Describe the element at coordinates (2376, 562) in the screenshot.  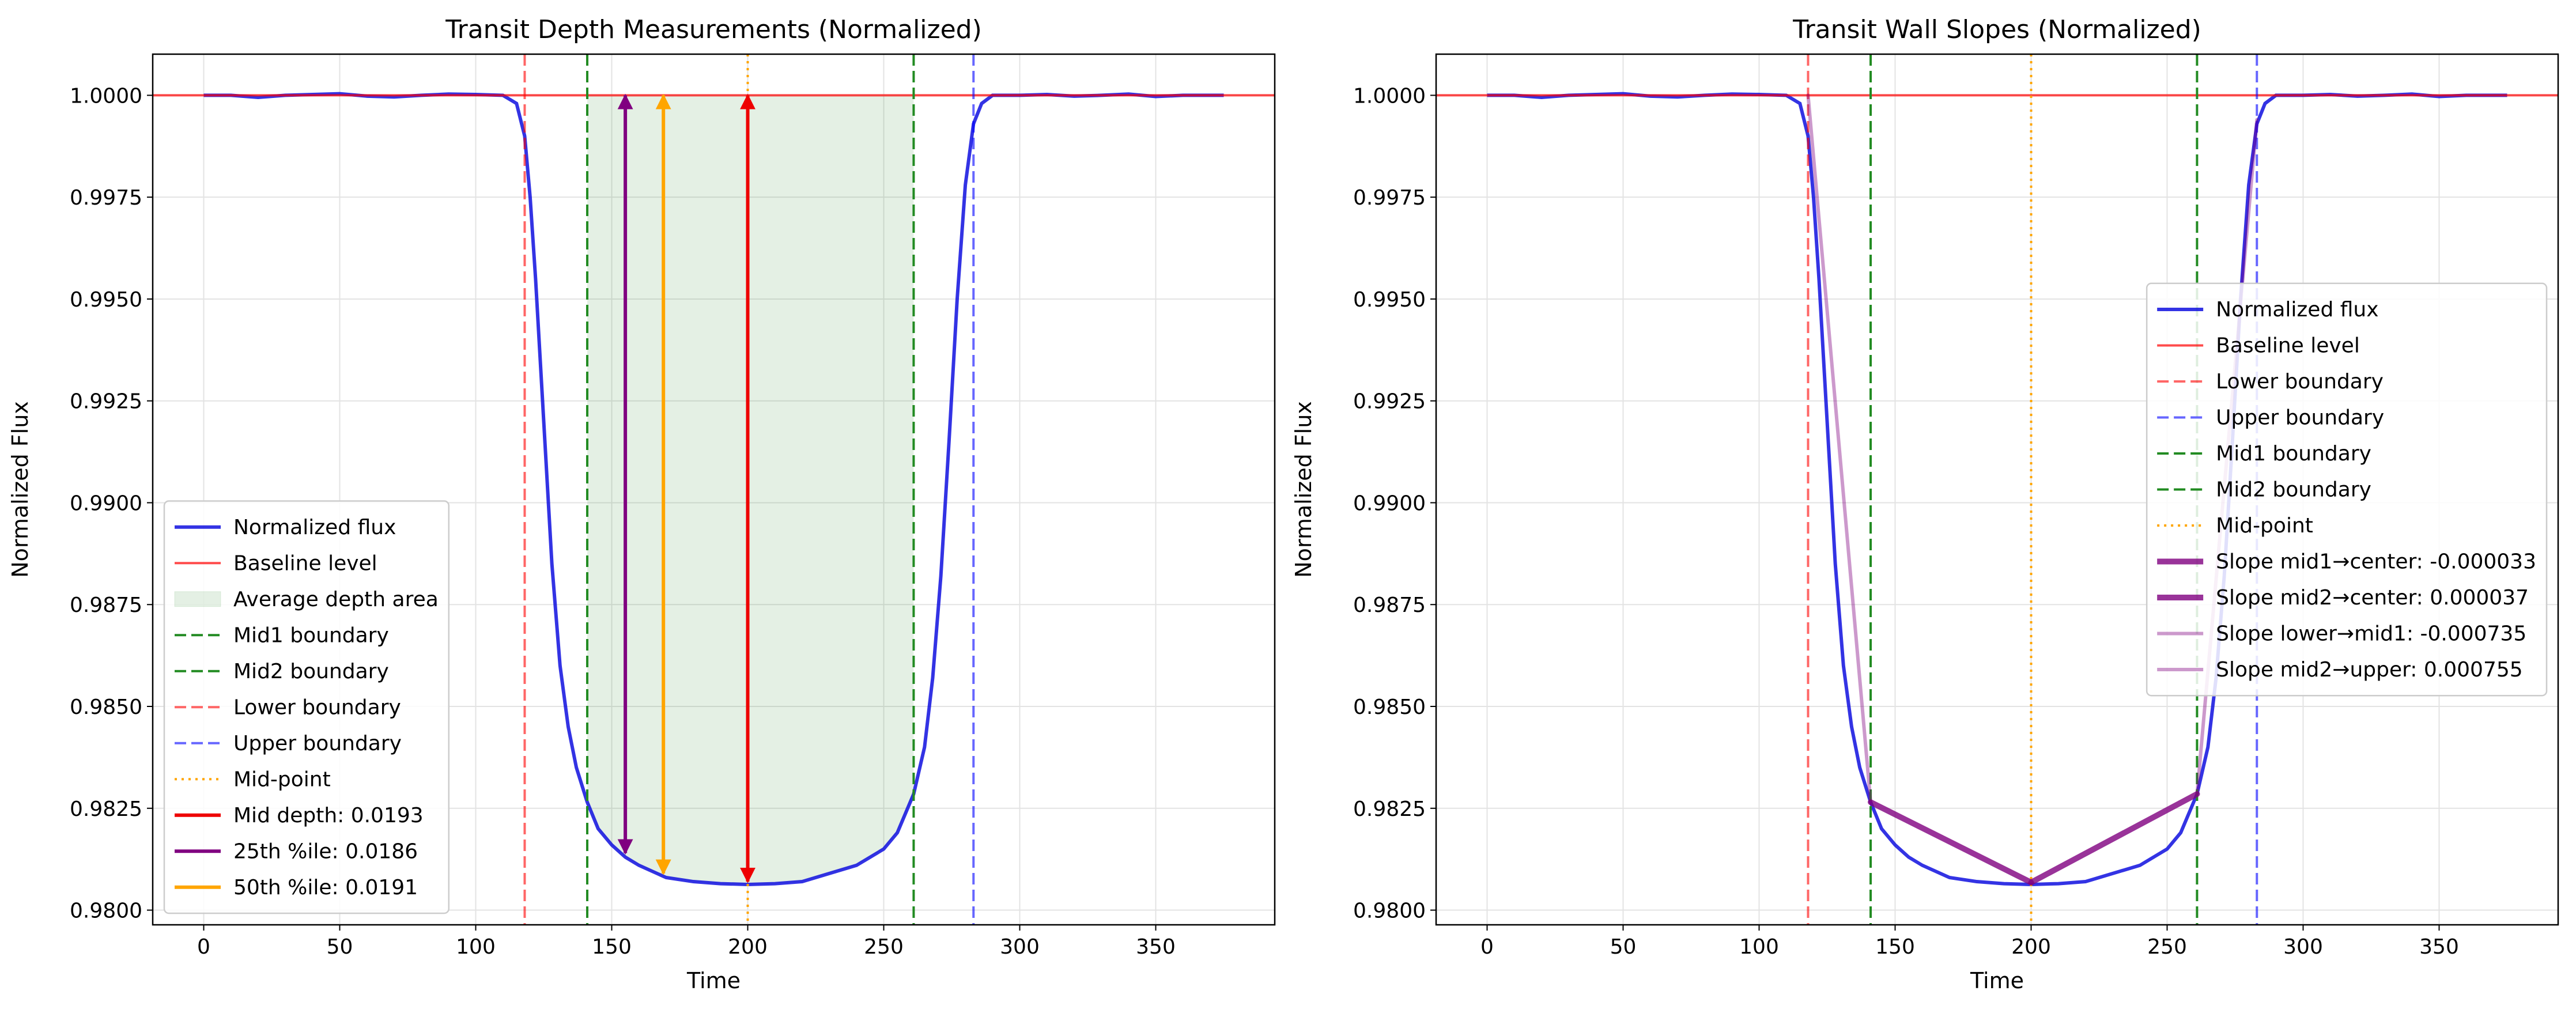
I see `legend-label: Slope mid1→center: -0.000033` at that location.